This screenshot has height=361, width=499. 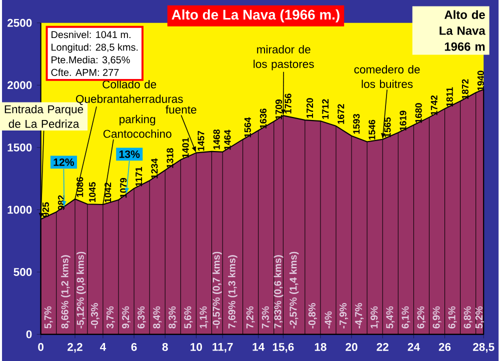 What do you see at coordinates (278, 109) in the screenshot?
I see `data-label: 1709` at bounding box center [278, 109].